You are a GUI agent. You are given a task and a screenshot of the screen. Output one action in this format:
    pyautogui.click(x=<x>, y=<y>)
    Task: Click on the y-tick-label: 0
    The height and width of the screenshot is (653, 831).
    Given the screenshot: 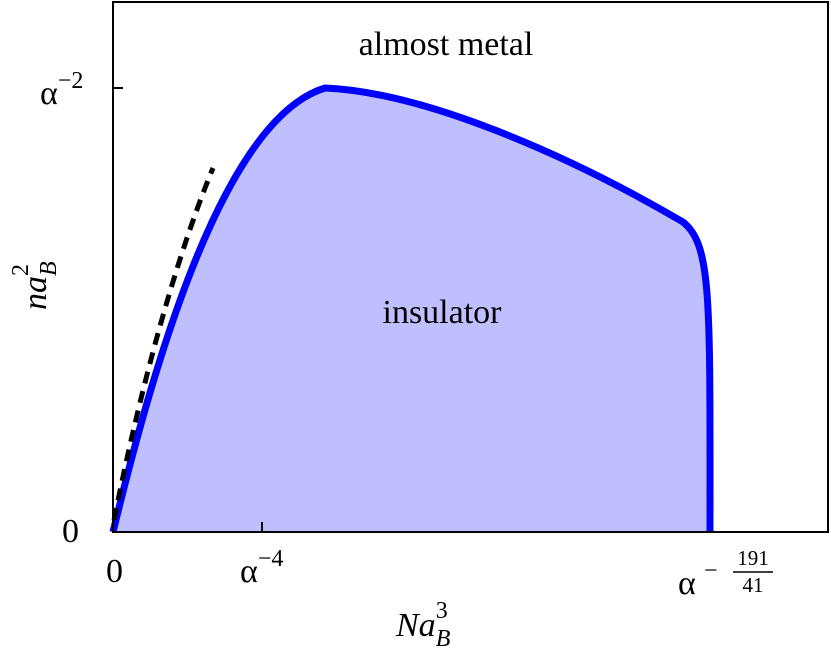 What is the action you would take?
    pyautogui.click(x=70, y=531)
    